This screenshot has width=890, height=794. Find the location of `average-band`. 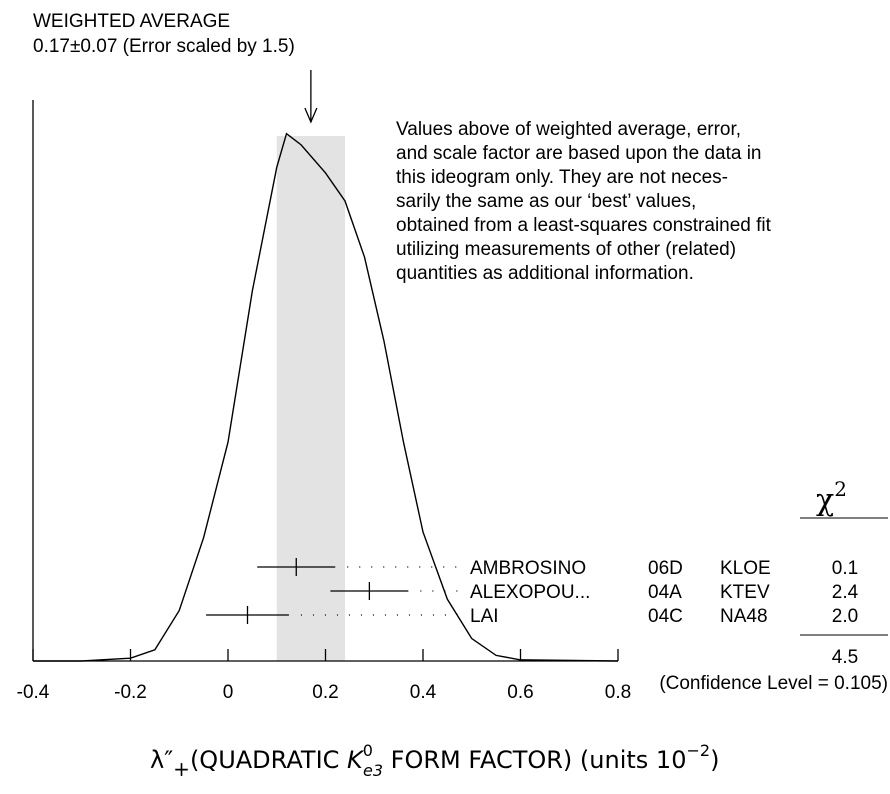

average-band is located at coordinates (310, 398).